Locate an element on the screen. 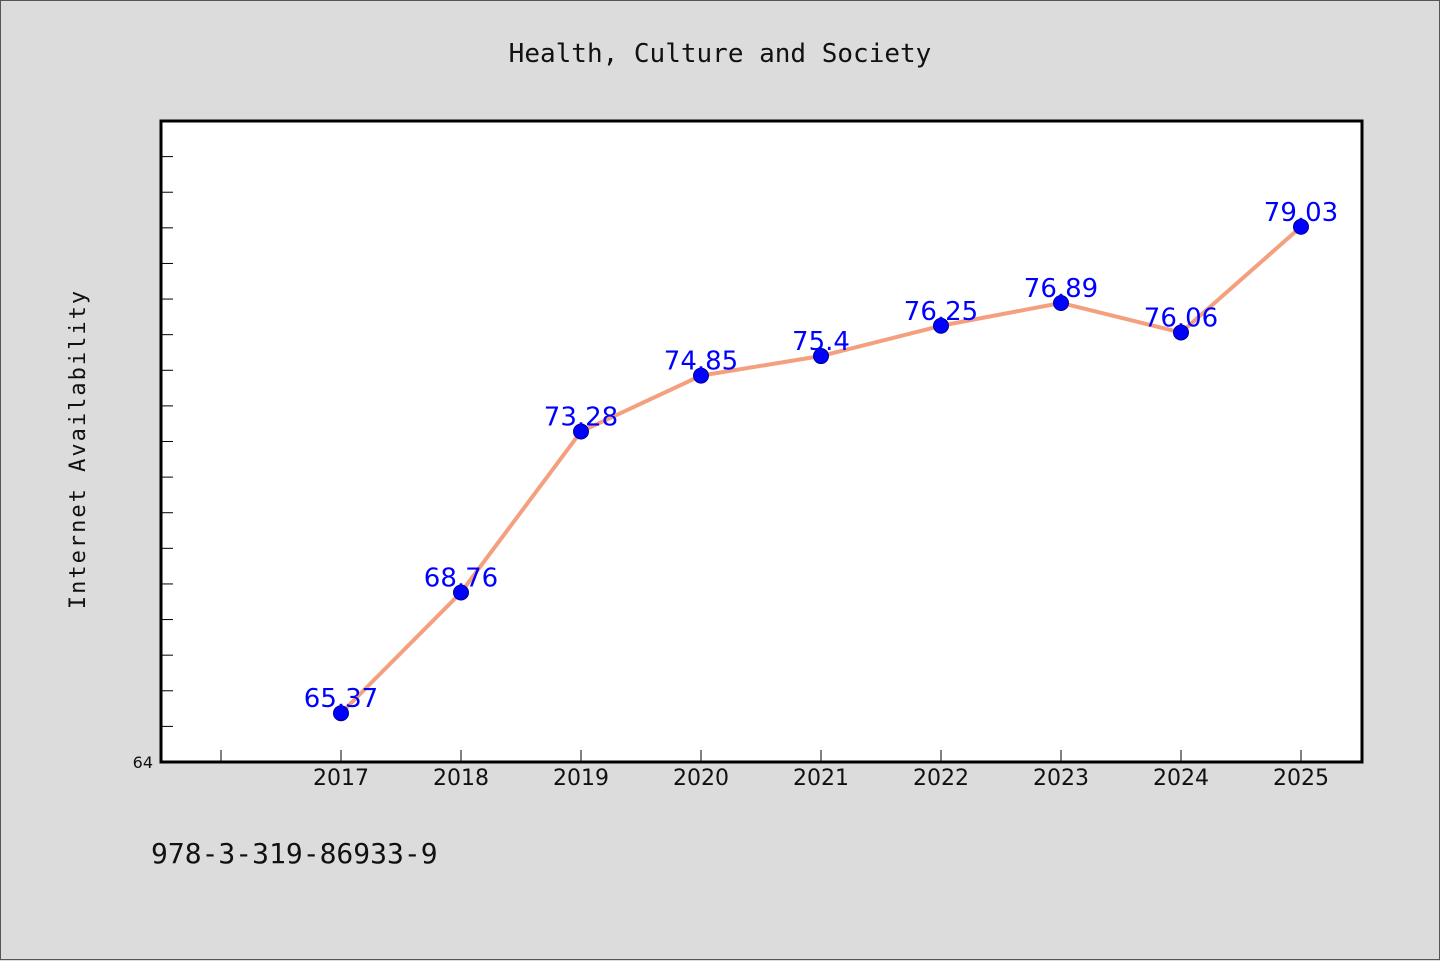 This screenshot has height=961, width=1440. data-label: 73.28 is located at coordinates (581, 418).